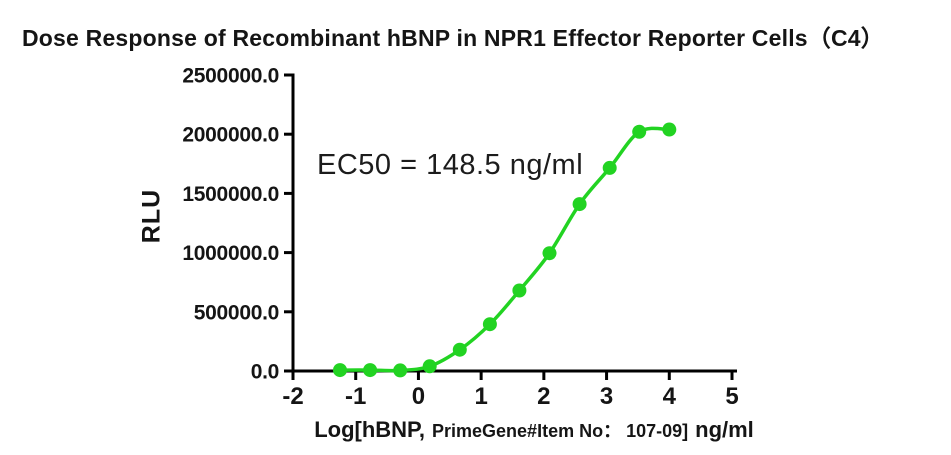  I want to click on x-tick-label: 0, so click(418, 396).